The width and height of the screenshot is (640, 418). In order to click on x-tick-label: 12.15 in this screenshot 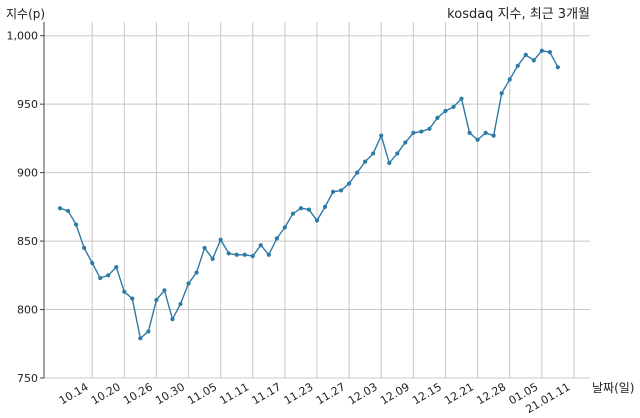, I will do `click(427, 393)`.